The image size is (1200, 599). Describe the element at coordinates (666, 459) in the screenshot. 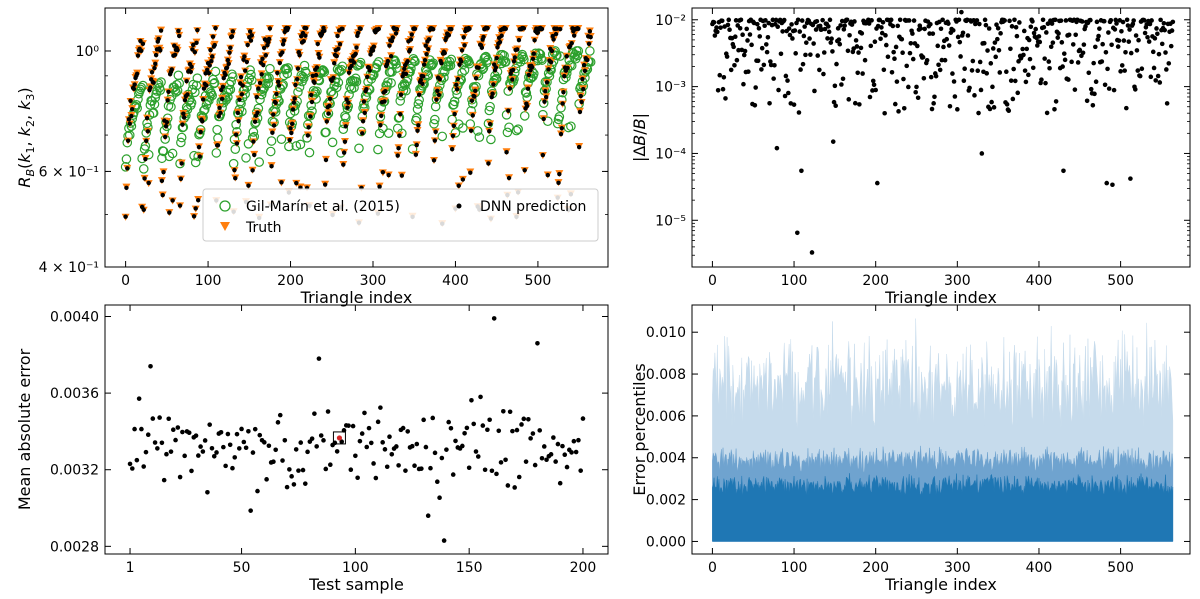

I see `y-tick-label: 0.004` at that location.